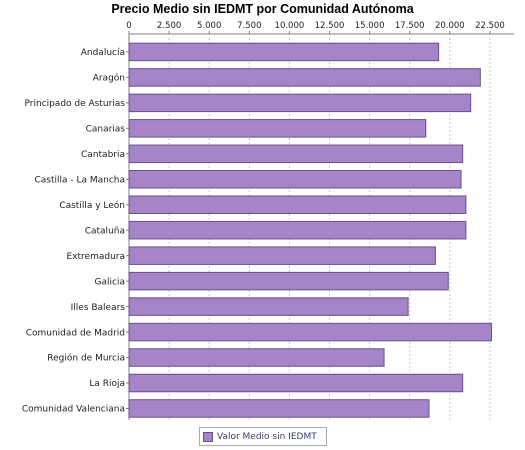 The width and height of the screenshot is (525, 450). Describe the element at coordinates (450, 26) in the screenshot. I see `x-tick-label: 20.000` at that location.